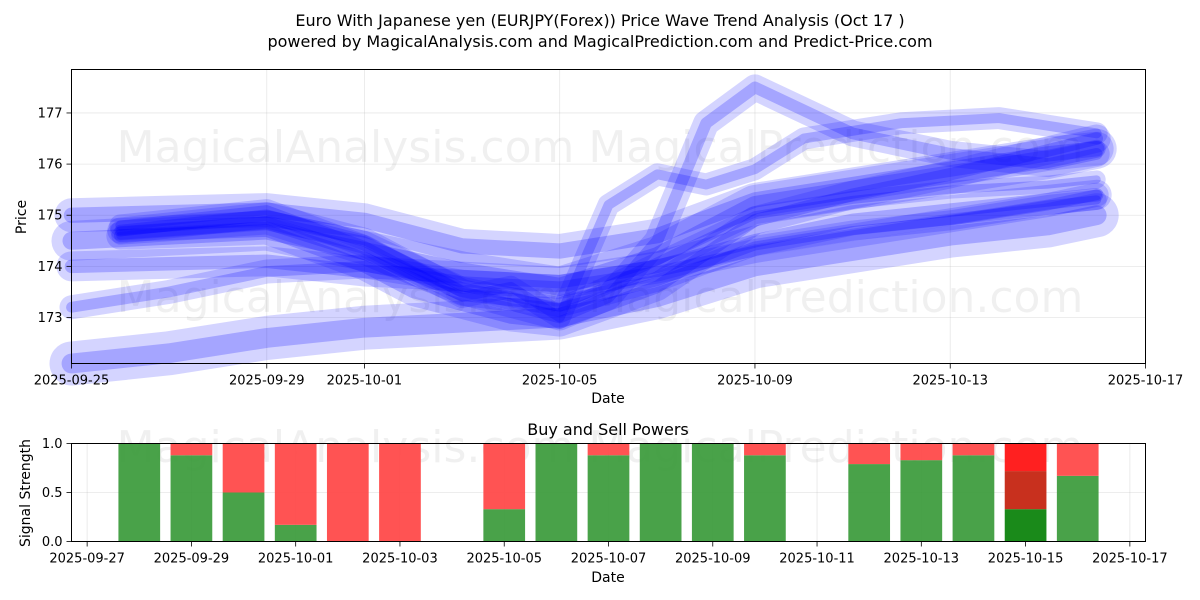  Describe the element at coordinates (755, 381) in the screenshot. I see `price-x-tick-label: 2025-10-09` at that location.